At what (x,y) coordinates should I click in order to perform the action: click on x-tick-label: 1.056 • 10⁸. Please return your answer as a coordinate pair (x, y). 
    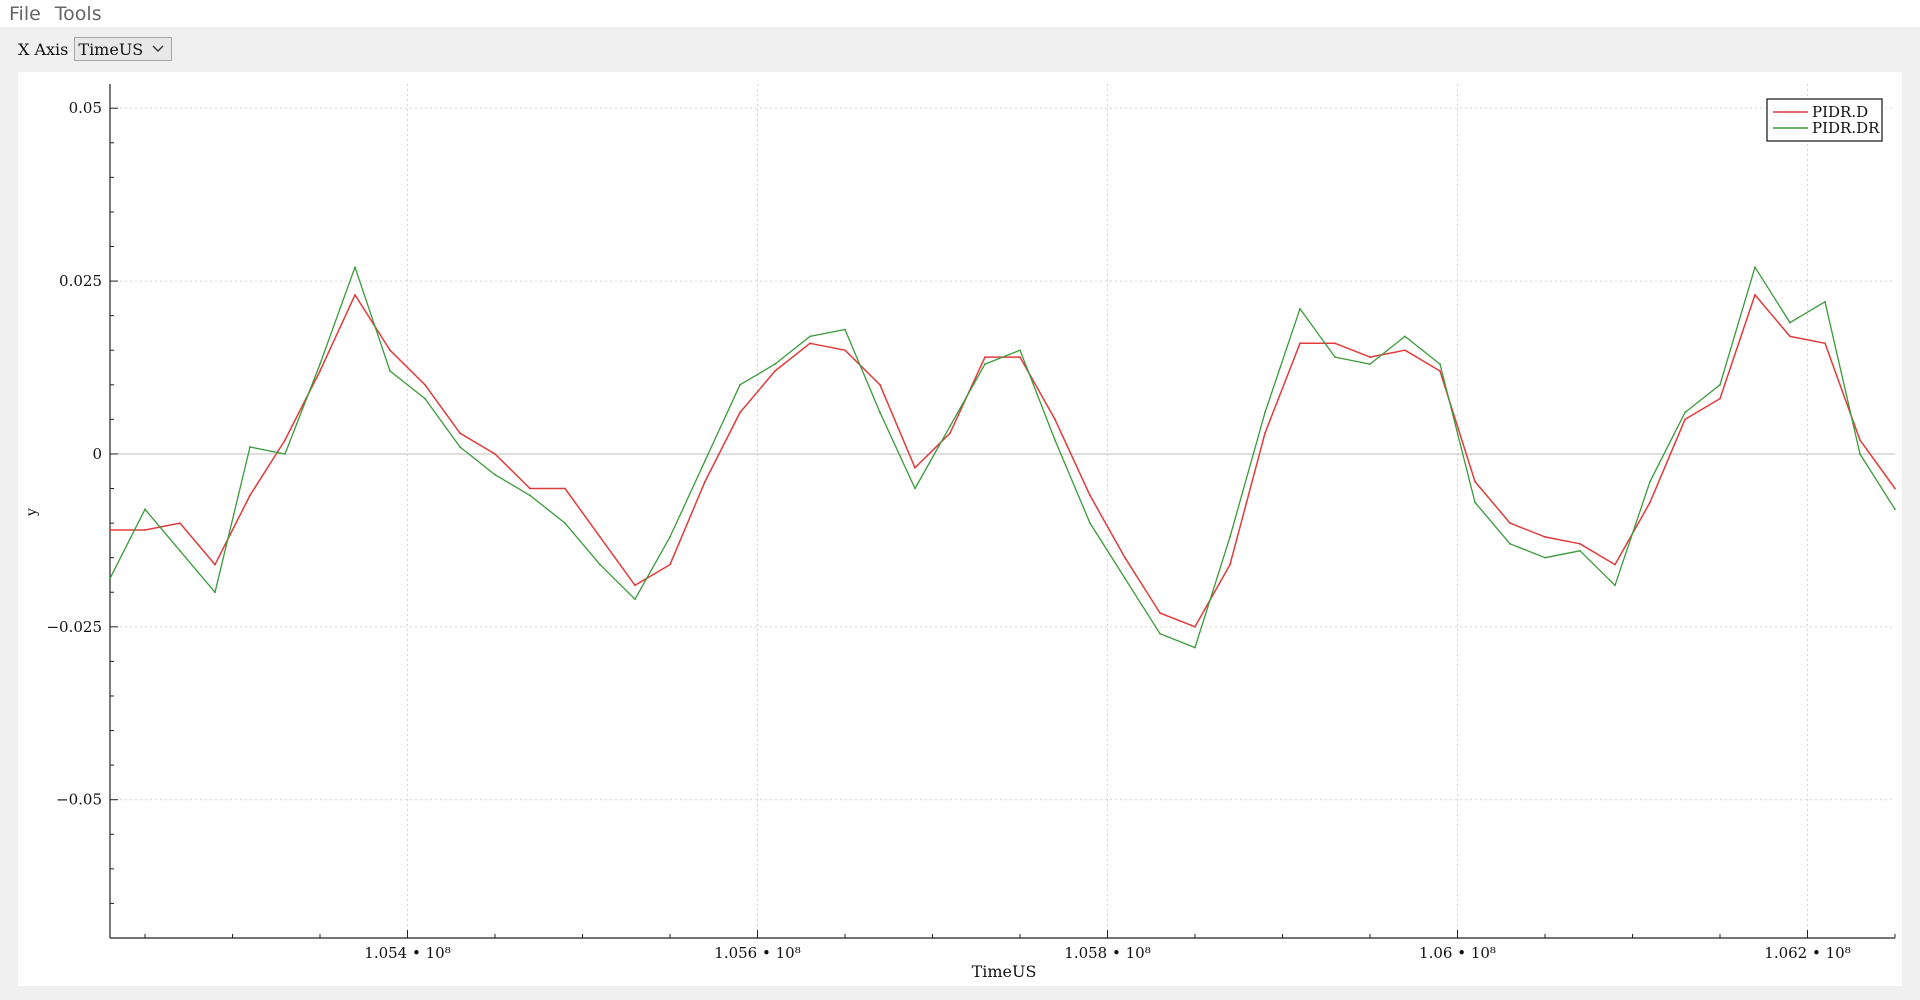
    Looking at the image, I should click on (757, 953).